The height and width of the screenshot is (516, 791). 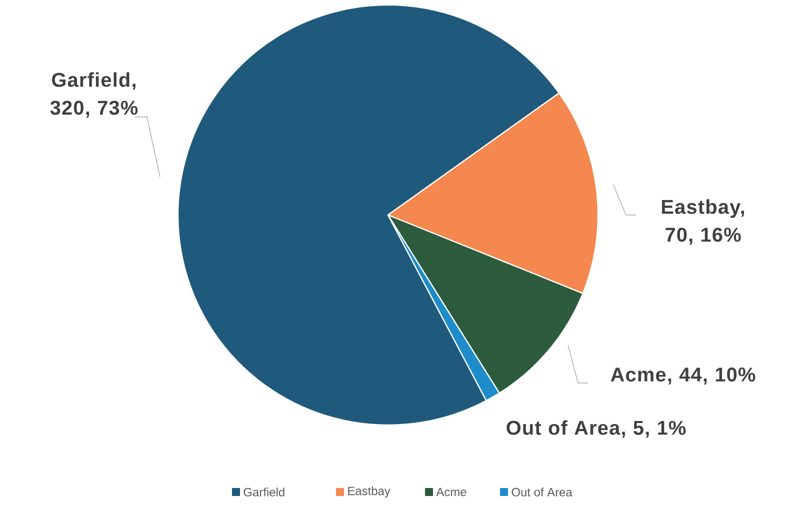 I want to click on legend-label: Acme, so click(x=451, y=492).